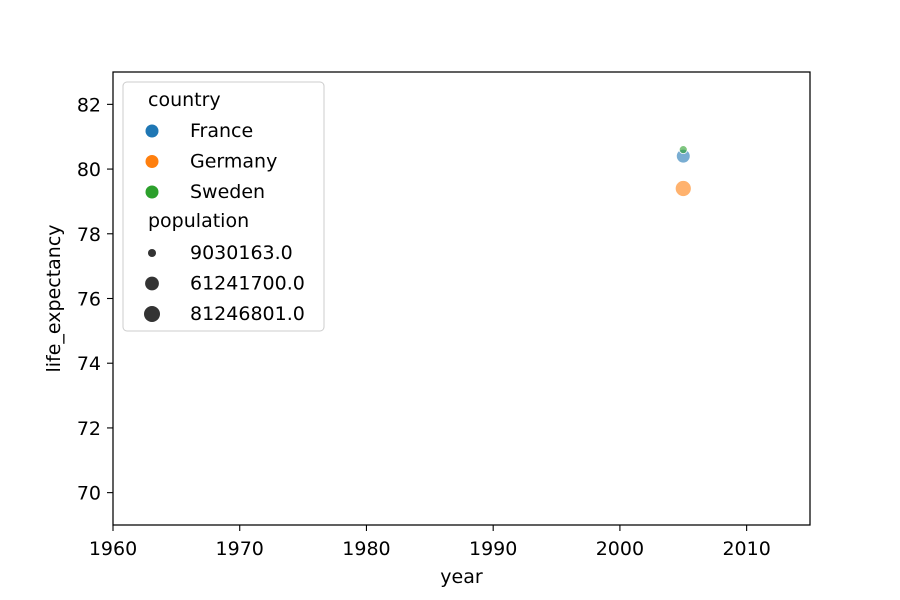  Describe the element at coordinates (89, 170) in the screenshot. I see `y-tick-label: 80` at that location.